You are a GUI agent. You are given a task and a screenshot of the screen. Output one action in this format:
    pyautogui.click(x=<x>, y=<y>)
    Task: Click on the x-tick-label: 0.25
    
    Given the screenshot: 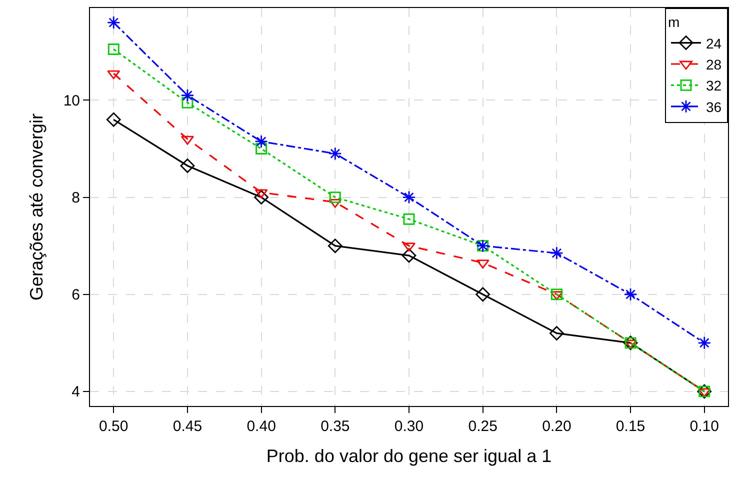 What is the action you would take?
    pyautogui.click(x=483, y=426)
    